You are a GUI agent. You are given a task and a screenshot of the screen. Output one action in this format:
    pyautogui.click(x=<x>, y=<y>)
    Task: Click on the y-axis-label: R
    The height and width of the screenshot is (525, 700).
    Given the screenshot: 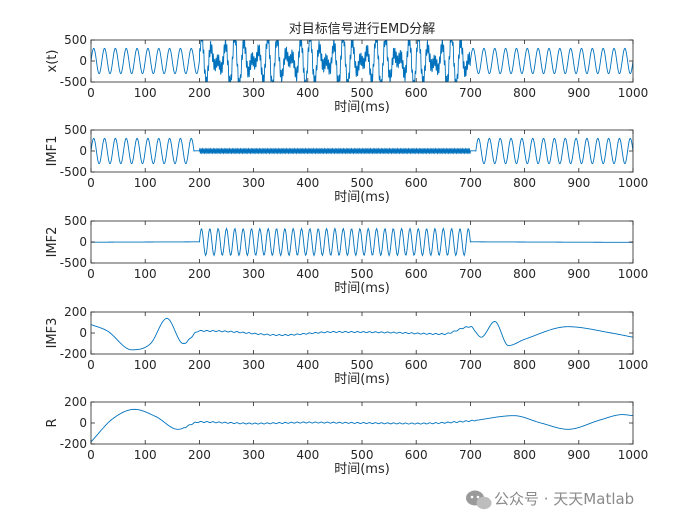 What is the action you would take?
    pyautogui.click(x=52, y=422)
    